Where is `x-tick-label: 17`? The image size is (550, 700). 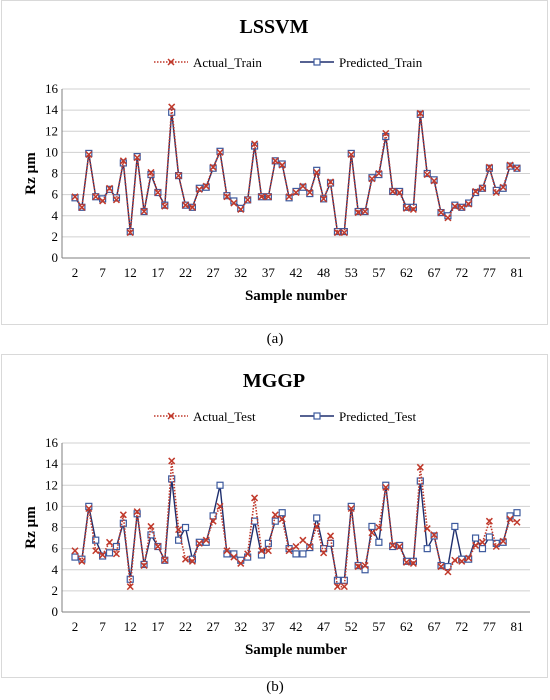
x-tick-label: 17 is located at coordinates (158, 272).